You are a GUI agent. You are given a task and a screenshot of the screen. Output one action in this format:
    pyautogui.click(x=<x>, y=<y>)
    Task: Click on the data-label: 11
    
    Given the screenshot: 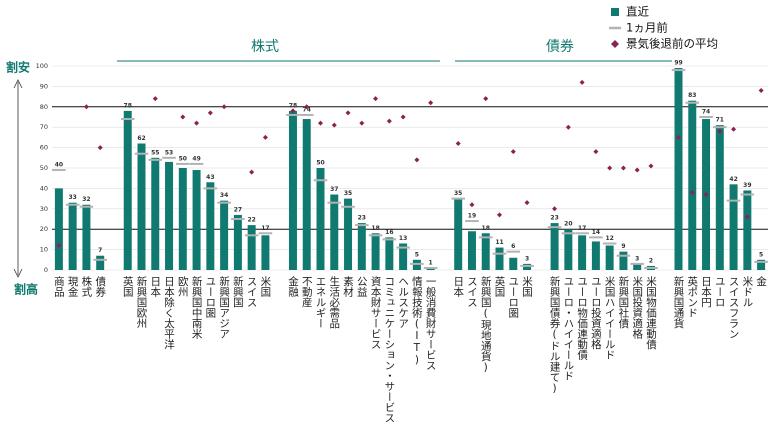 What is the action you would take?
    pyautogui.click(x=499, y=242)
    